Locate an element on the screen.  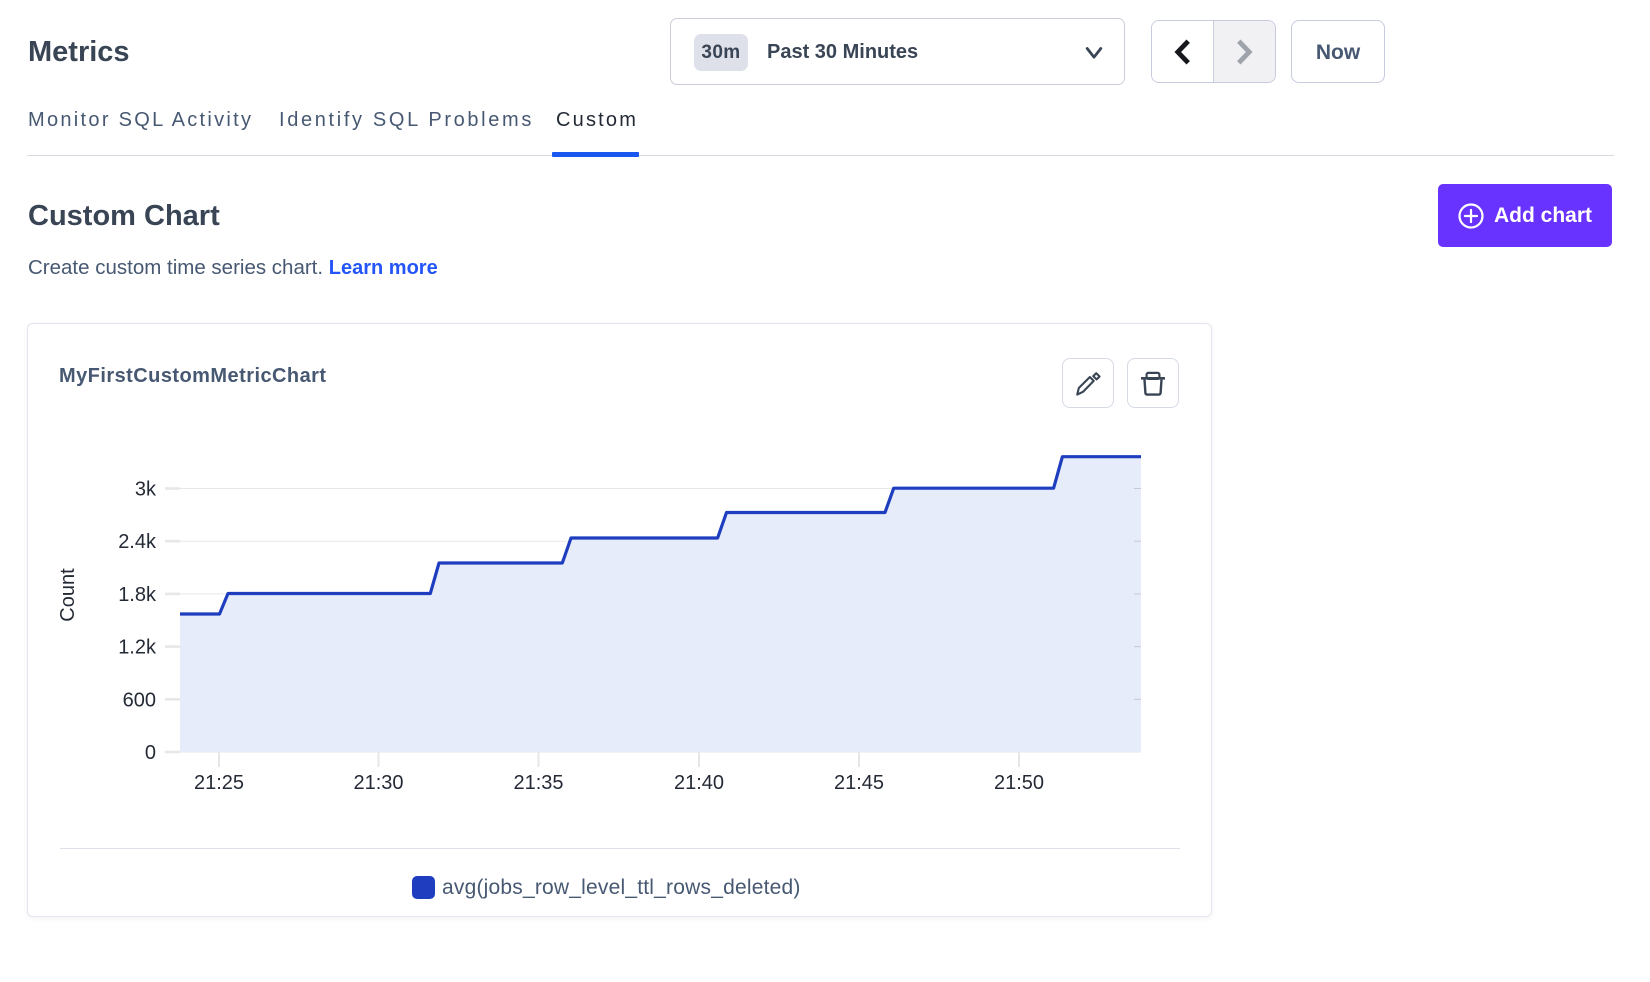
svg-text: 21:30 is located at coordinates (378, 783).